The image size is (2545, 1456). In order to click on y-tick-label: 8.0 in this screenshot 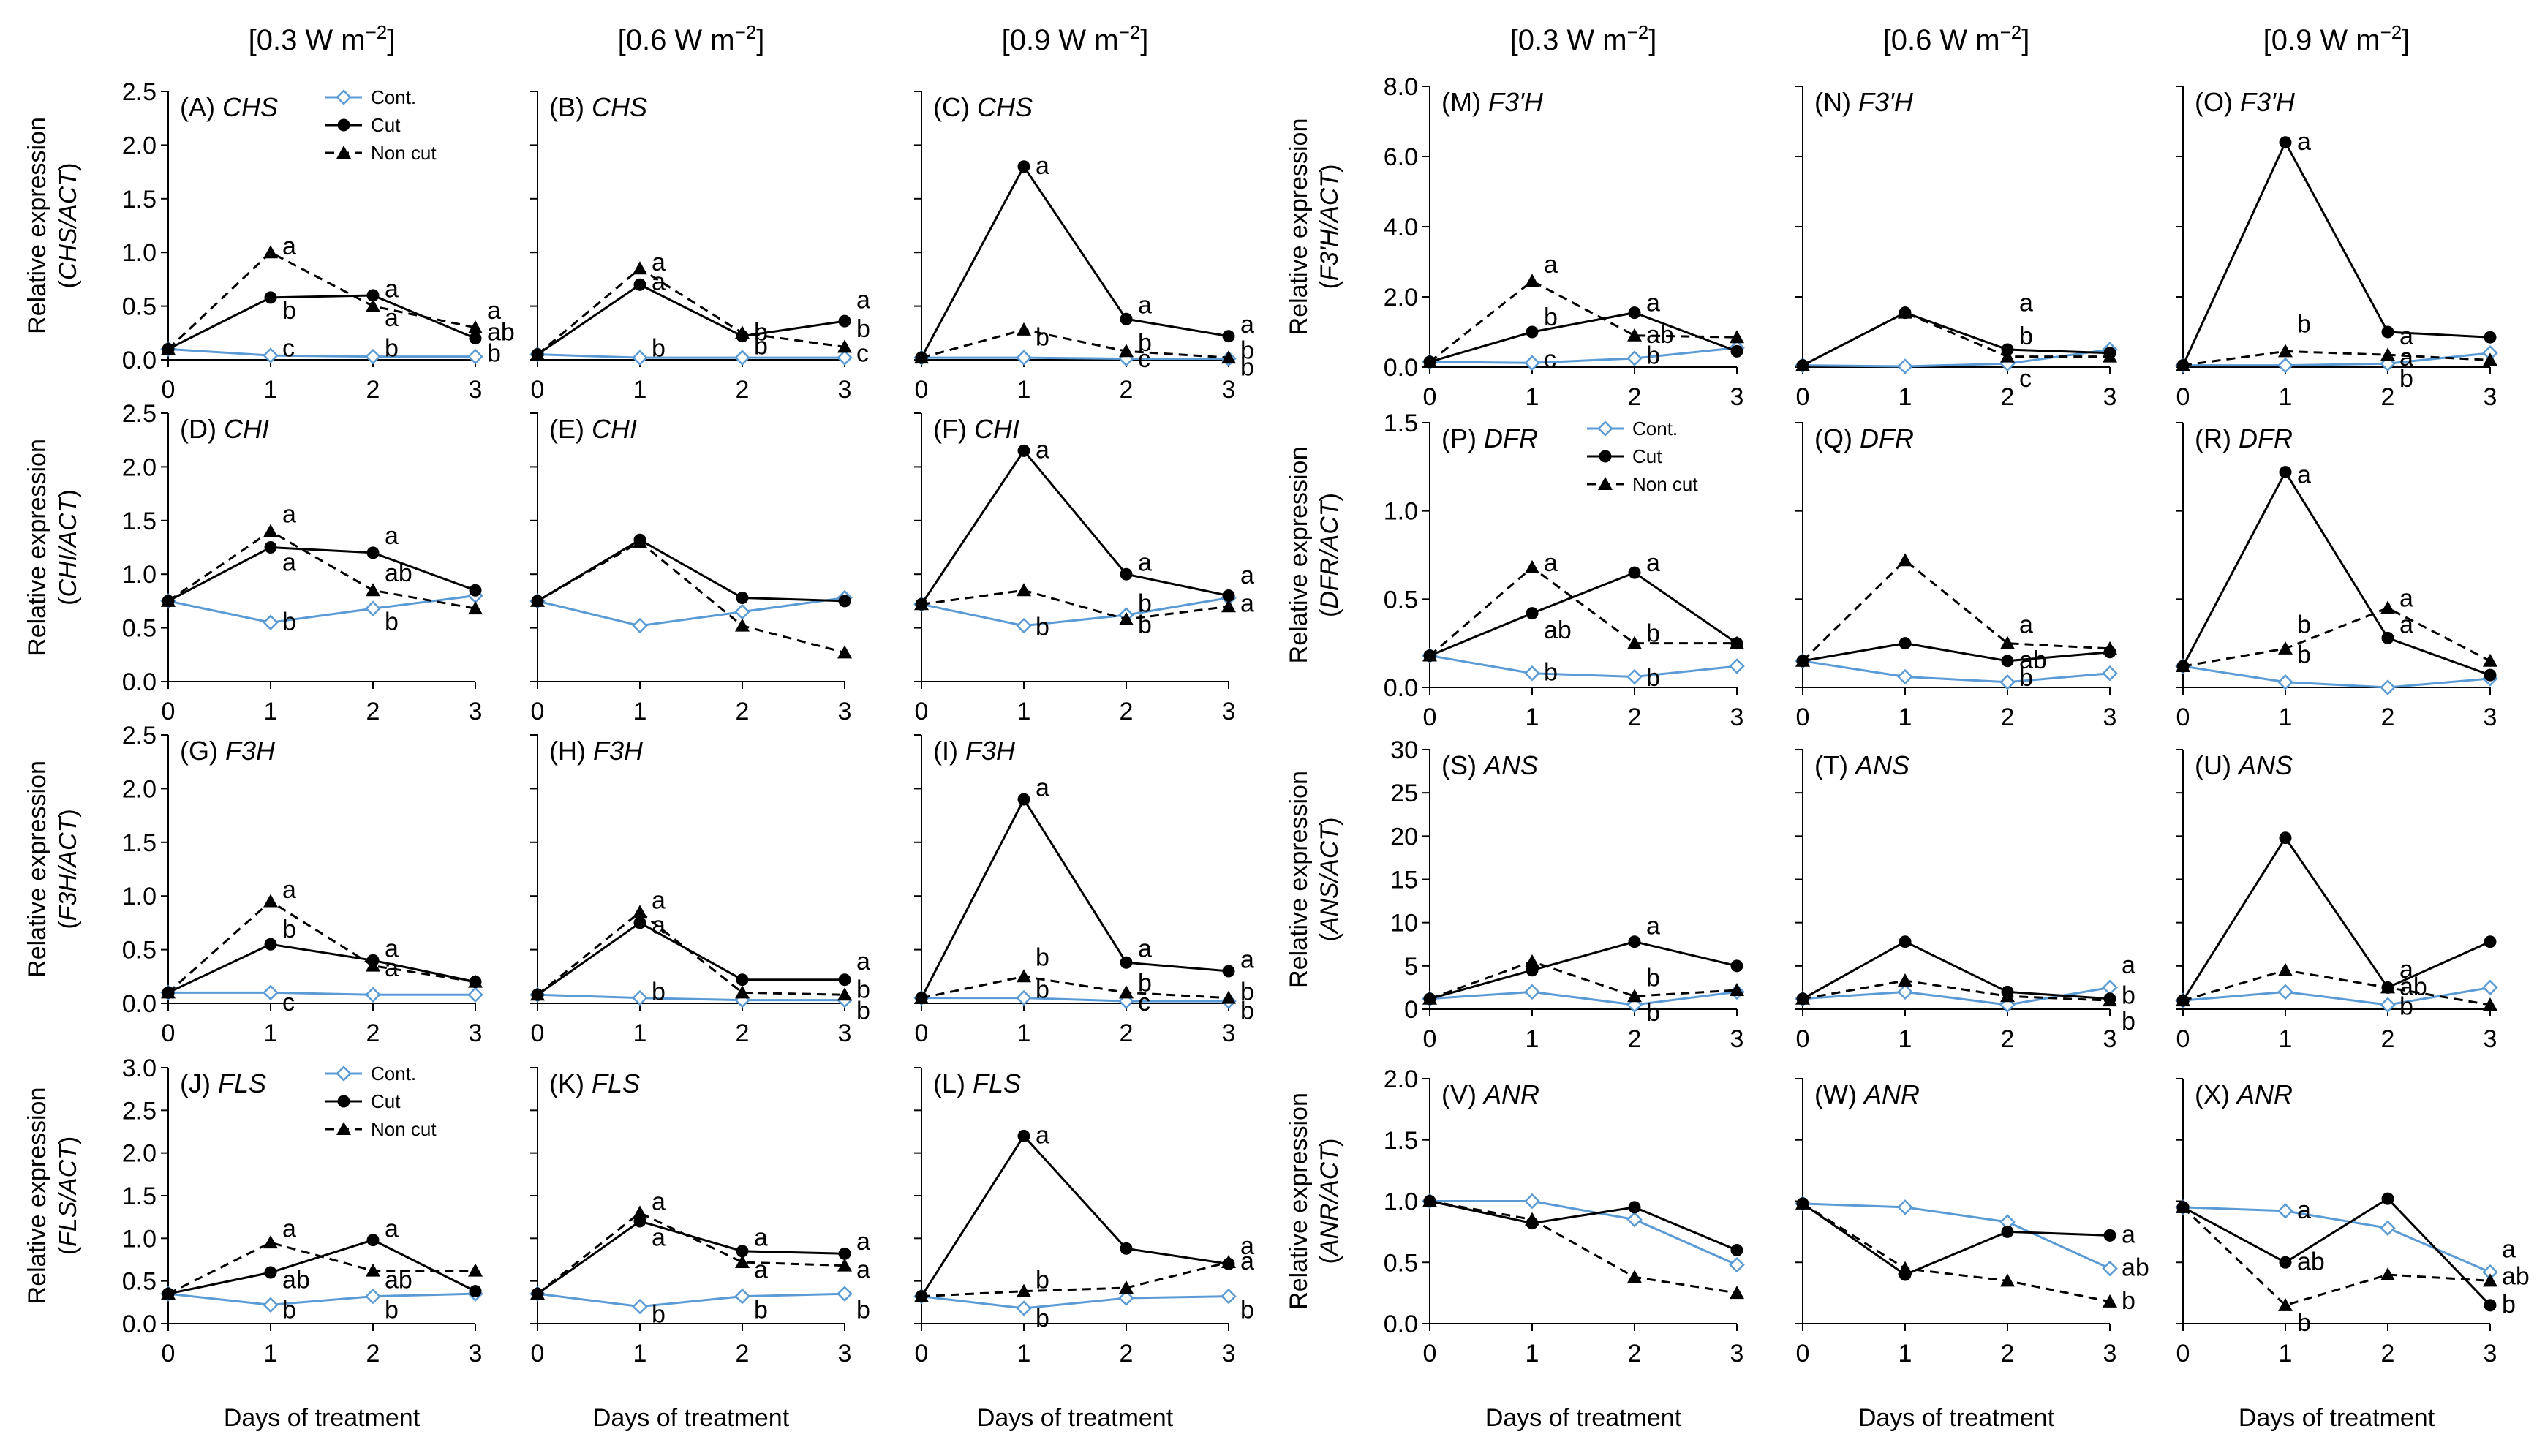, I will do `click(1401, 87)`.